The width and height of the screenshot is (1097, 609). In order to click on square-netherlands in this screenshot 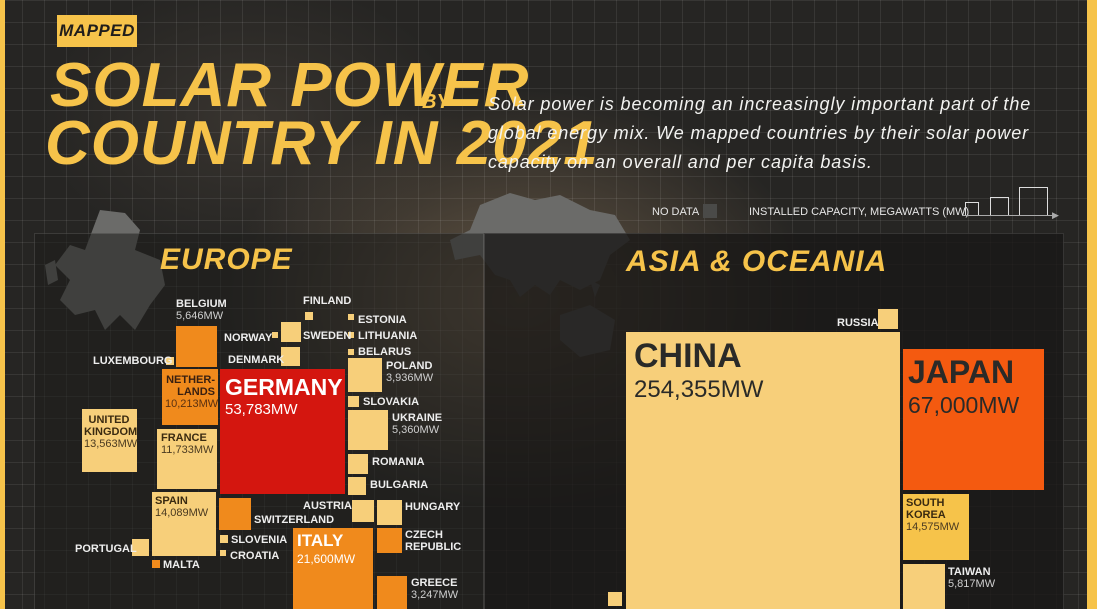, I will do `click(190, 397)`.